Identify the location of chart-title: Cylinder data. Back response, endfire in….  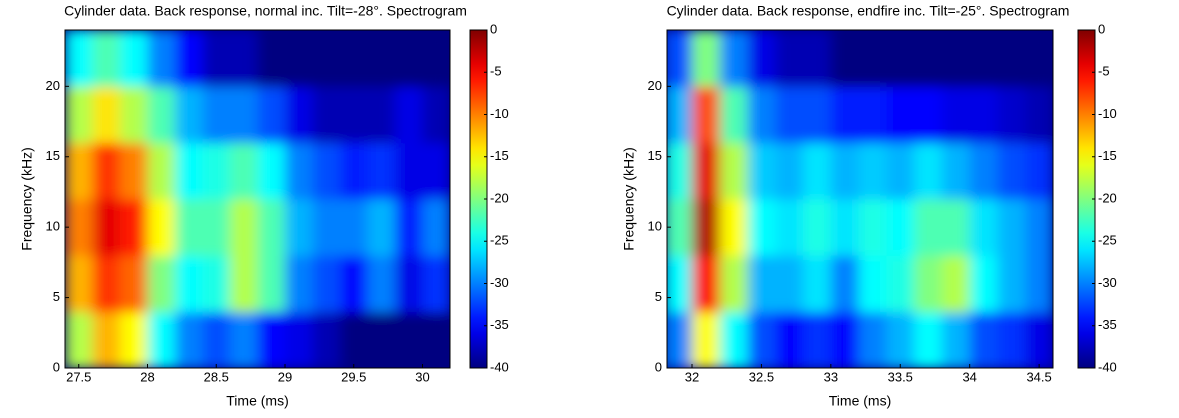
(868, 11).